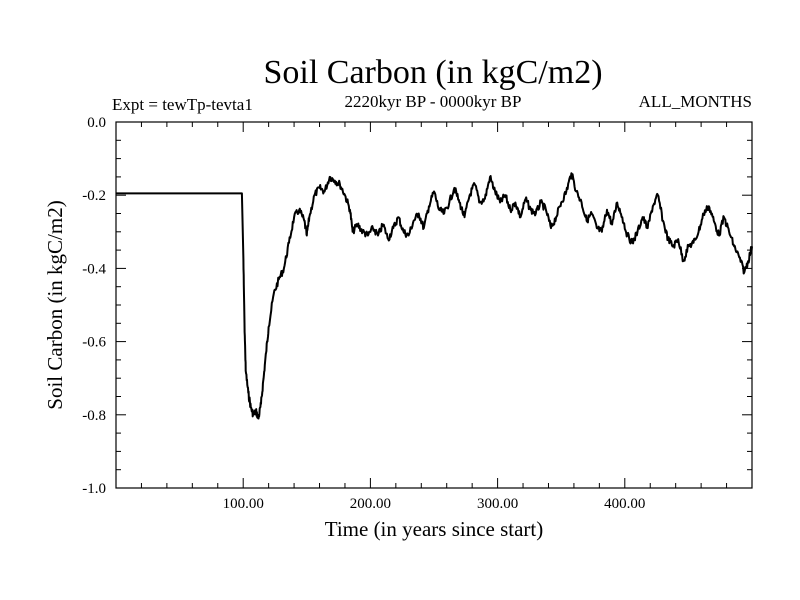 Image resolution: width=800 pixels, height=600 pixels. Describe the element at coordinates (94, 416) in the screenshot. I see `y-tick-label: -0.8` at that location.